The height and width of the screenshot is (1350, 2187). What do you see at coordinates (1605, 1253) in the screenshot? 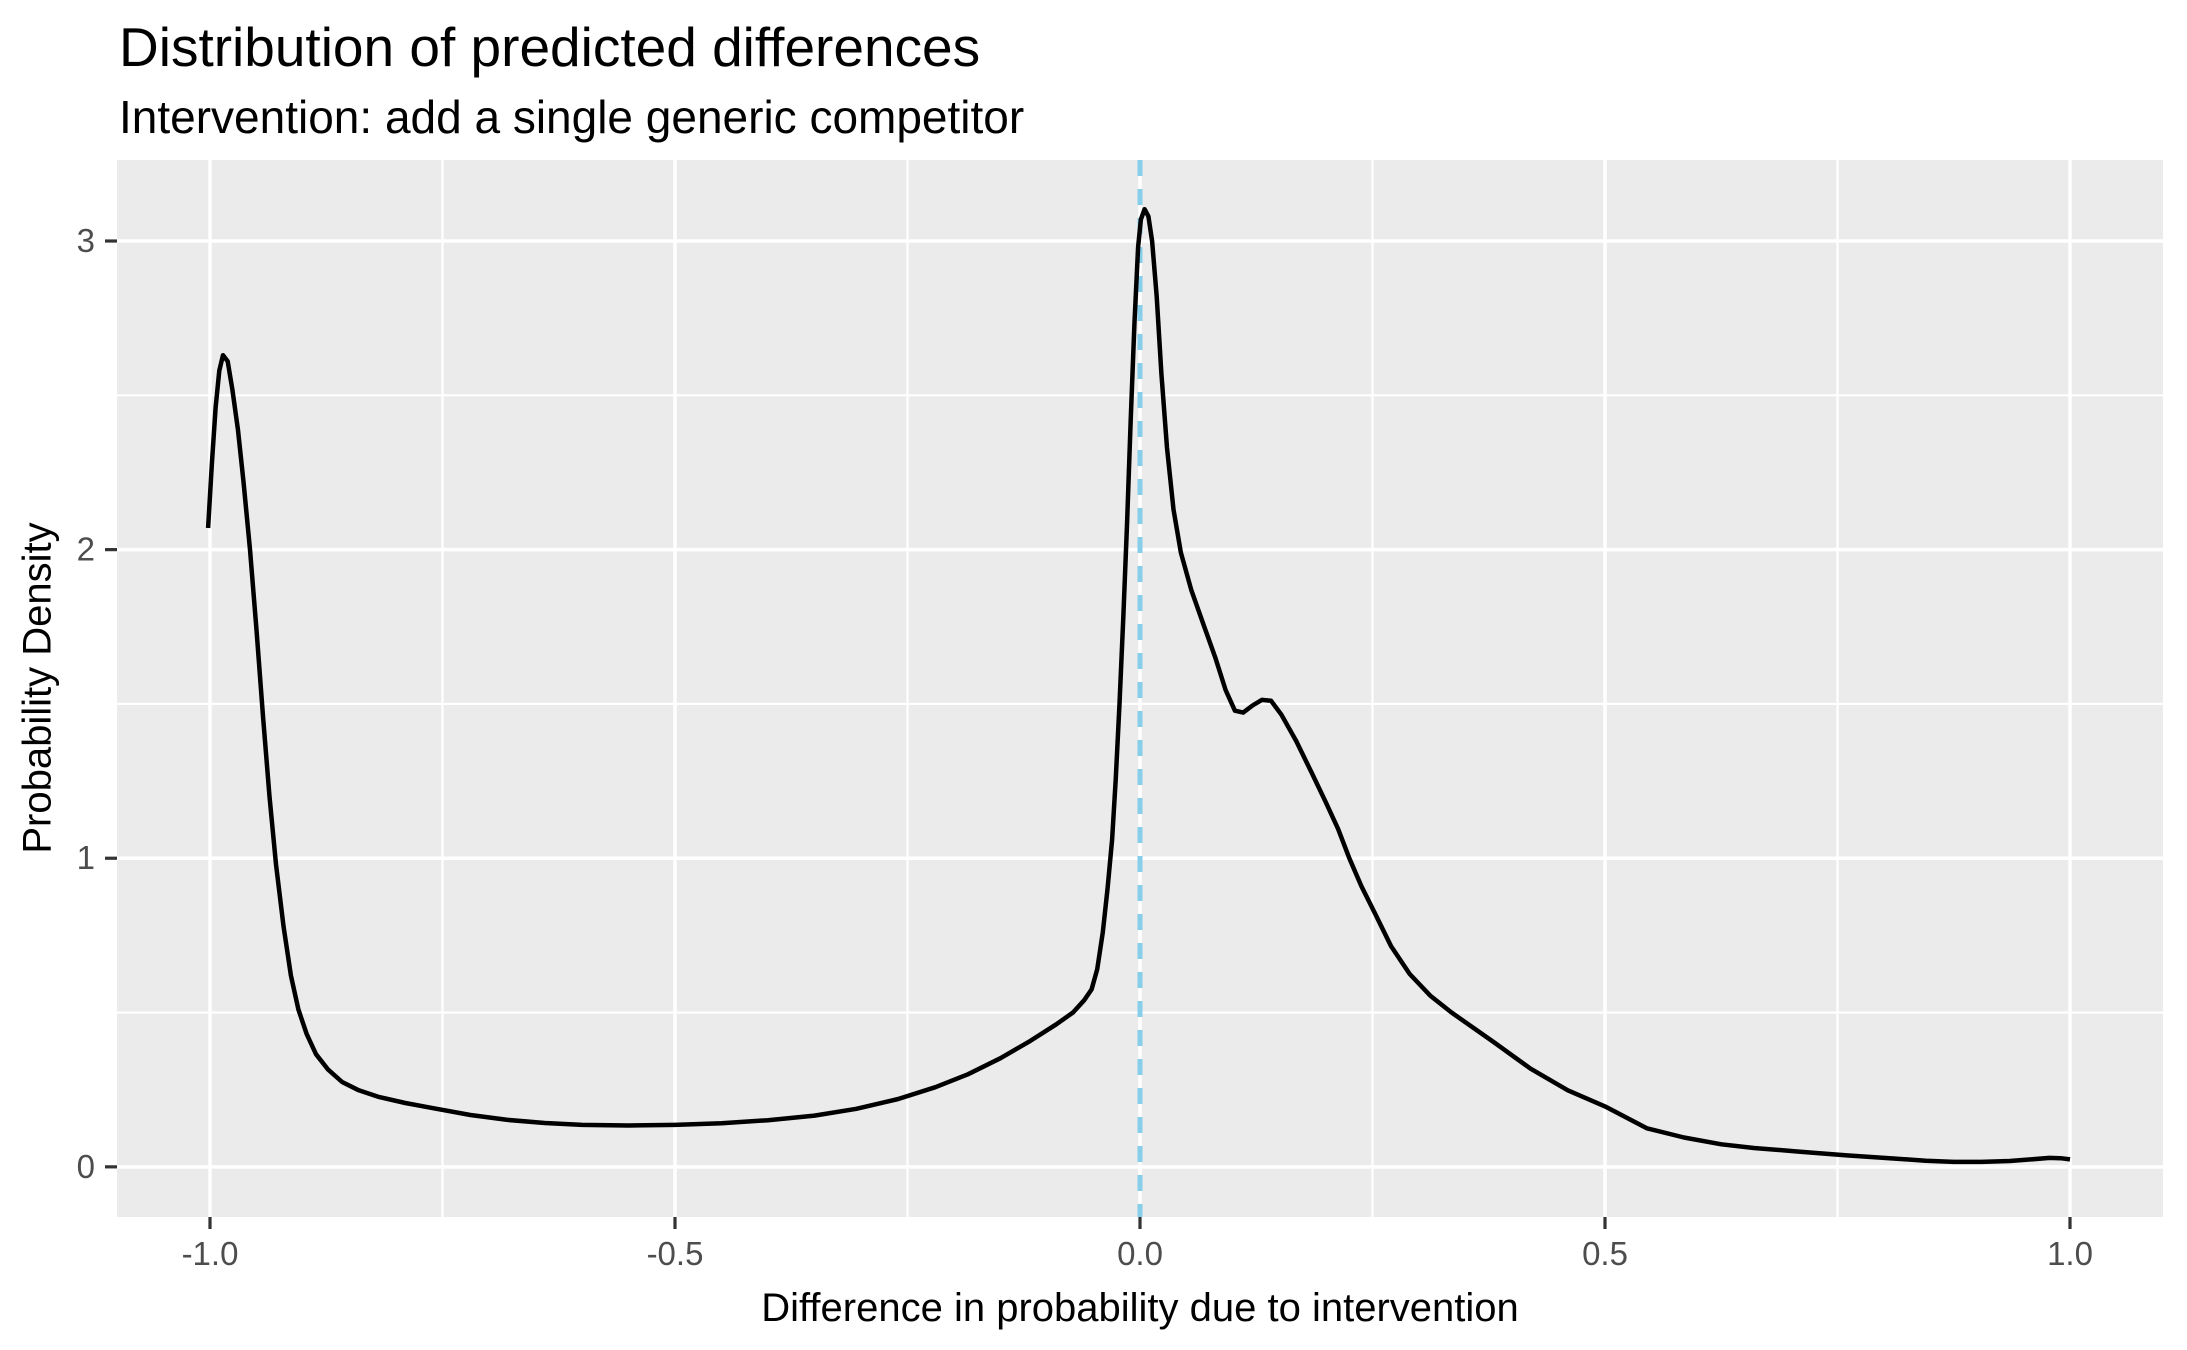
I see `x-tick-label: 0.5` at bounding box center [1605, 1253].